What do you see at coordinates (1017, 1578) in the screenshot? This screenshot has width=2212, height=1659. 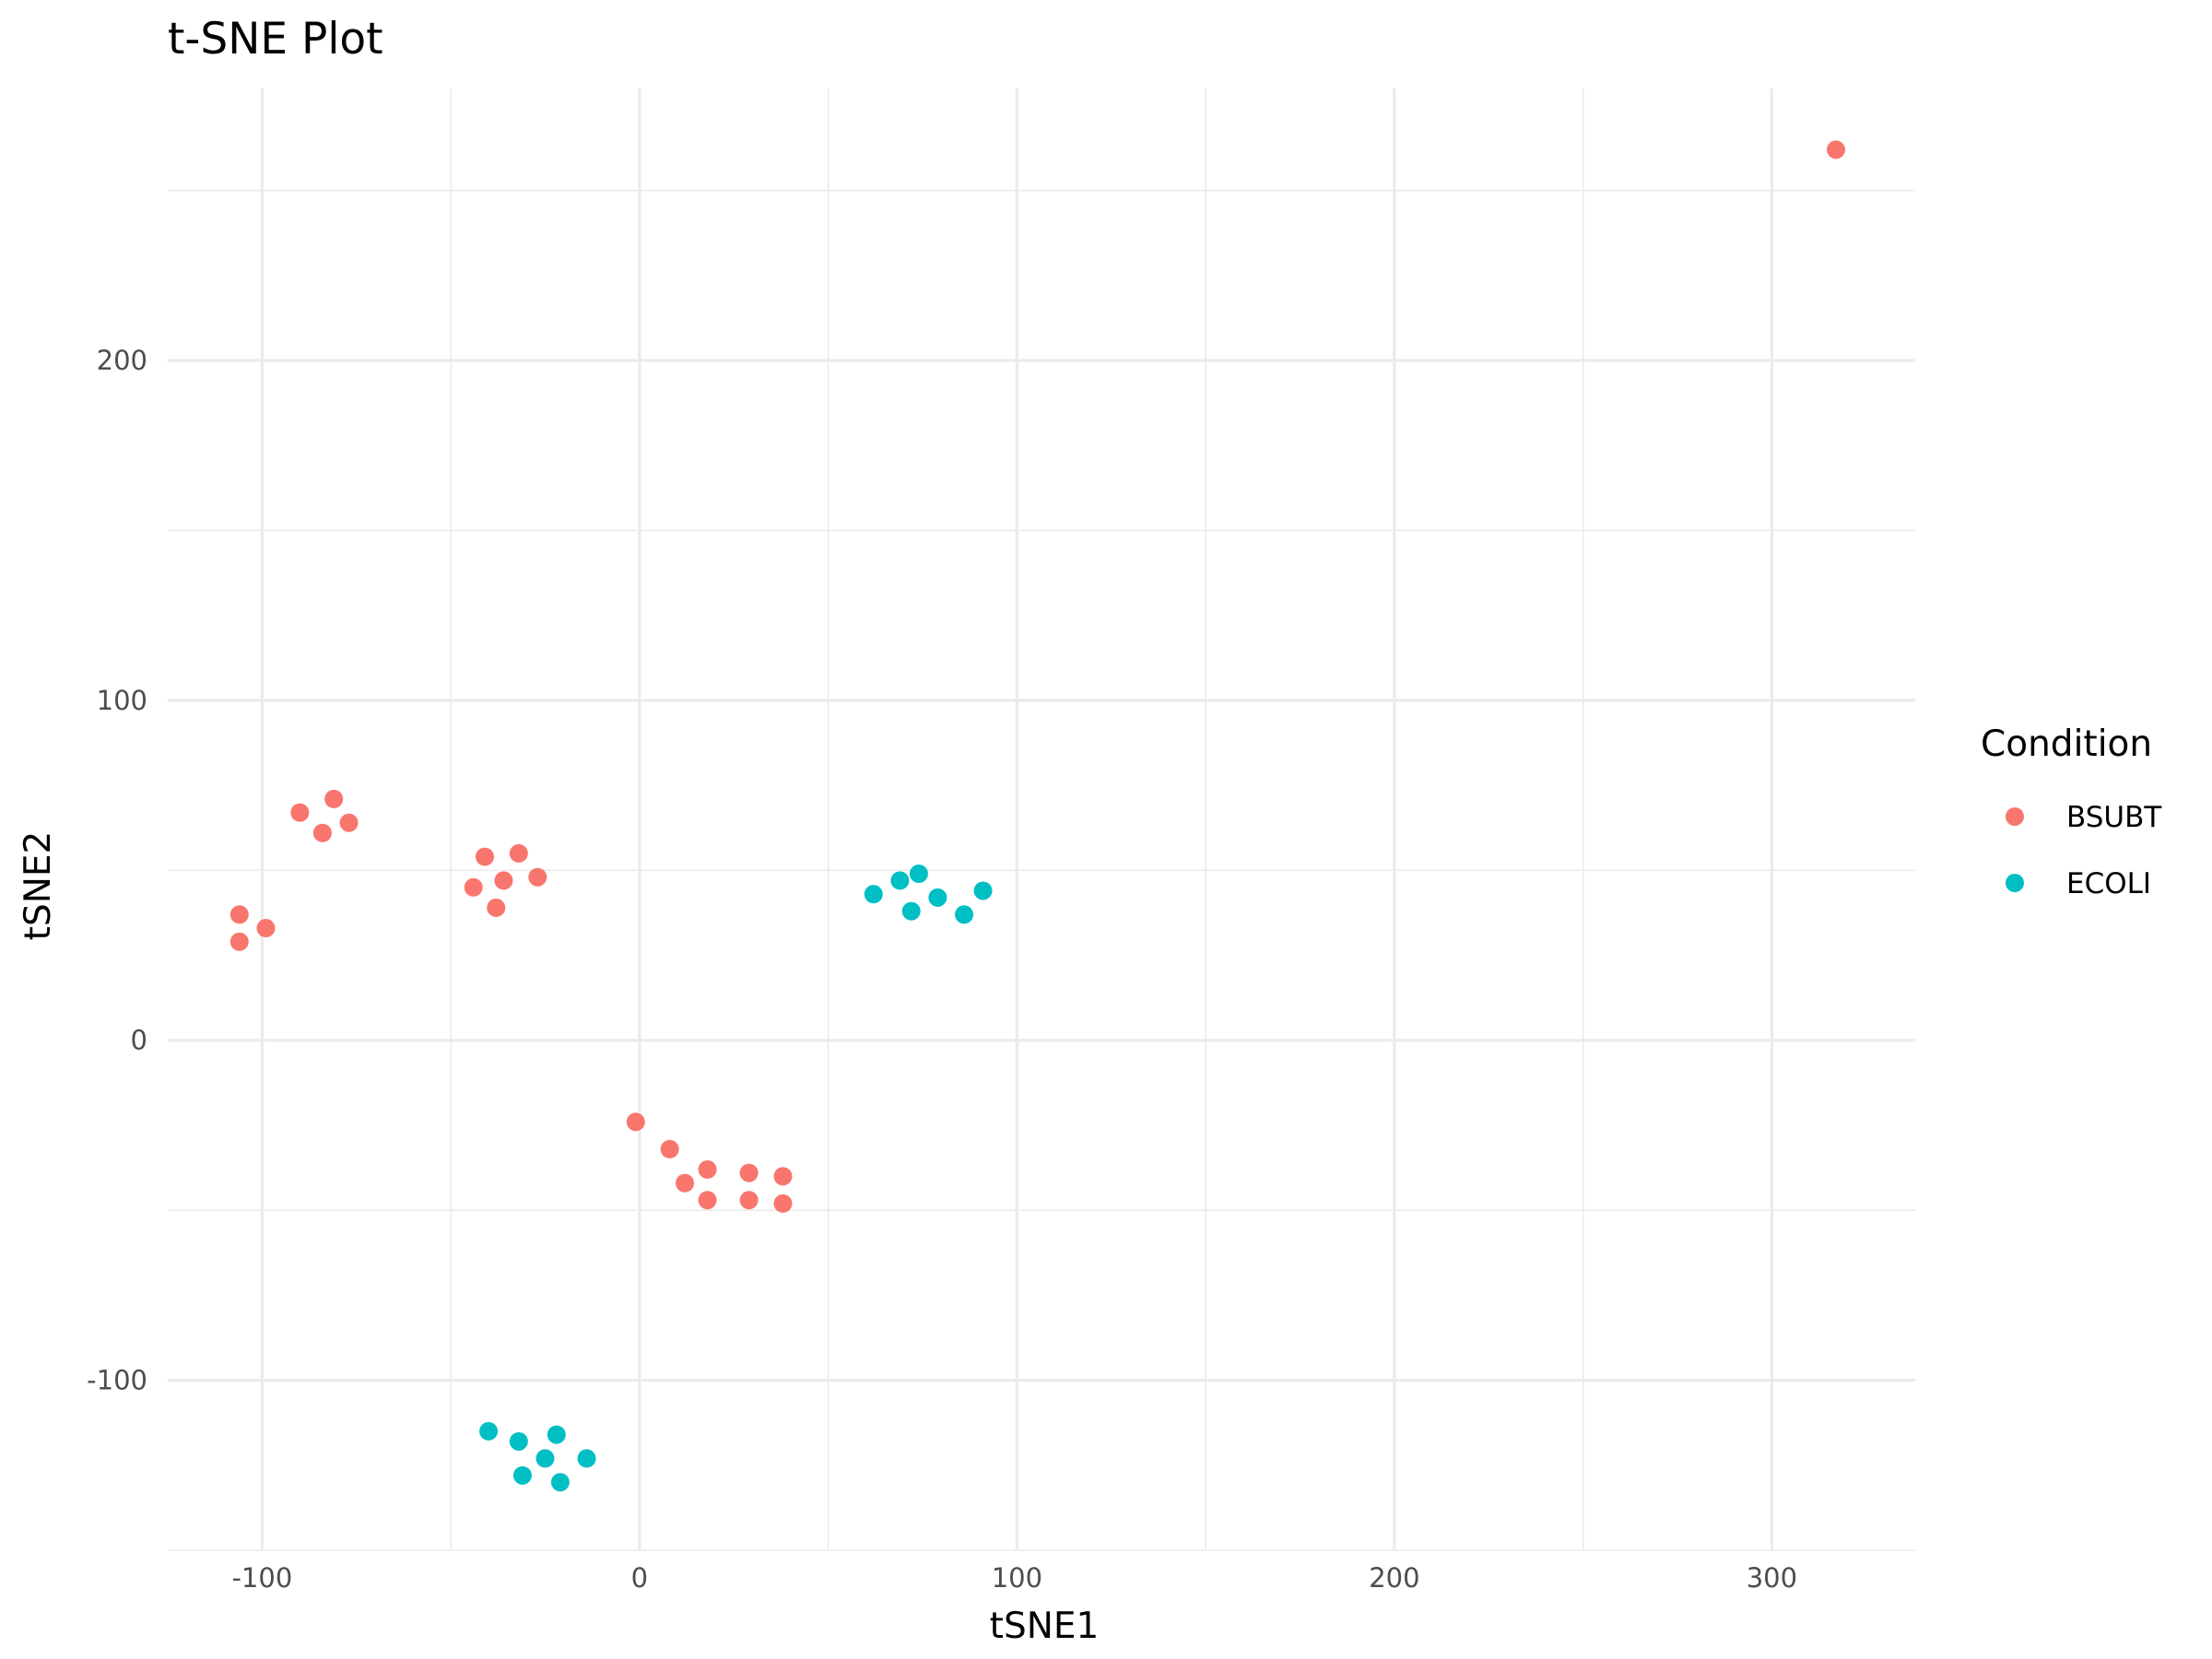 I see `x-tick-label: 100` at bounding box center [1017, 1578].